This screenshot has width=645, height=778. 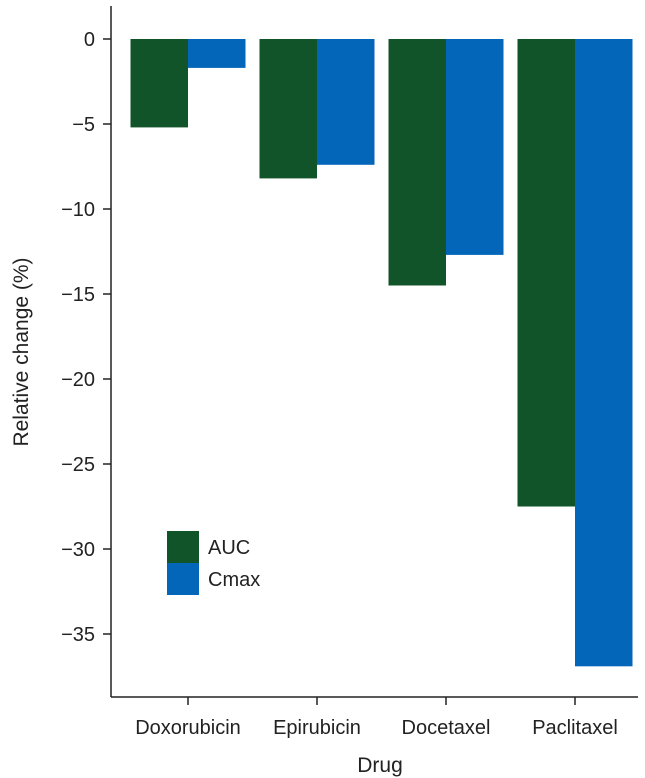 What do you see at coordinates (21, 351) in the screenshot?
I see `y-axis-title: Relative change (%)` at bounding box center [21, 351].